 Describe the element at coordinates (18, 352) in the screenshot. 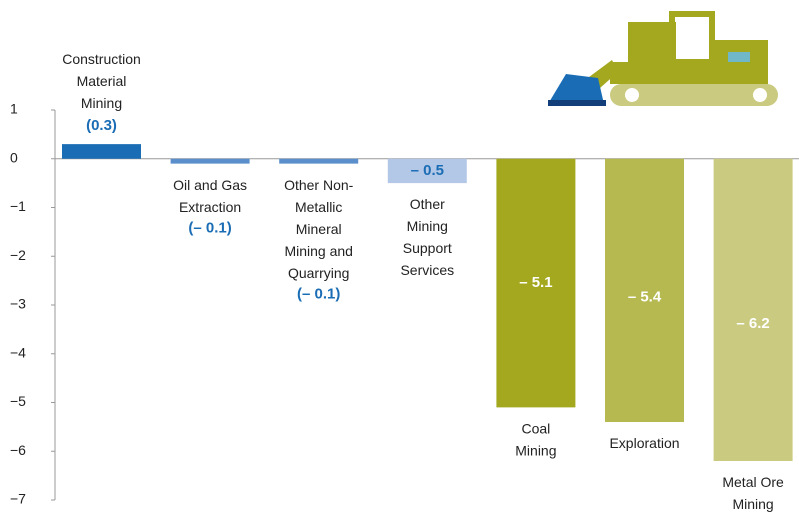

I see `y-tick-label: −4` at that location.